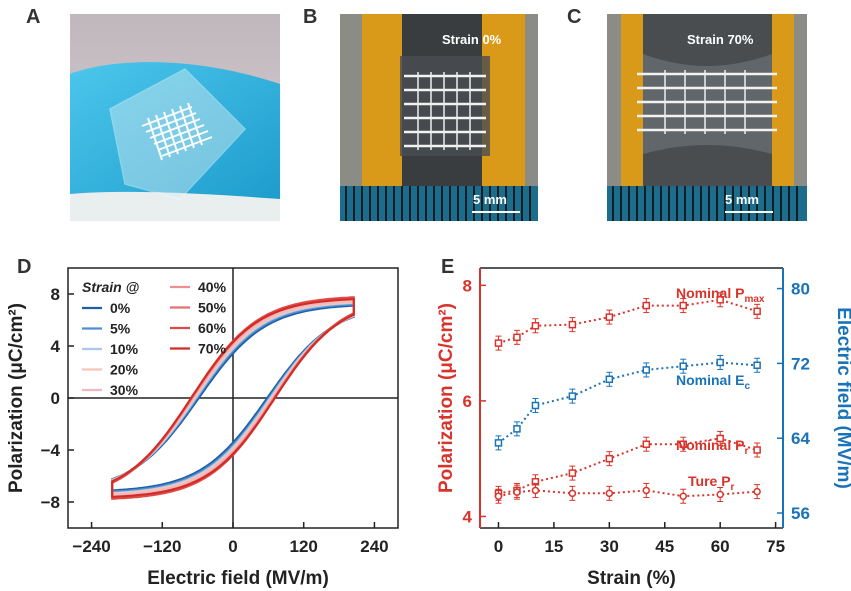 This screenshot has width=851, height=591. I want to click on x-tick-label: 45, so click(664, 546).